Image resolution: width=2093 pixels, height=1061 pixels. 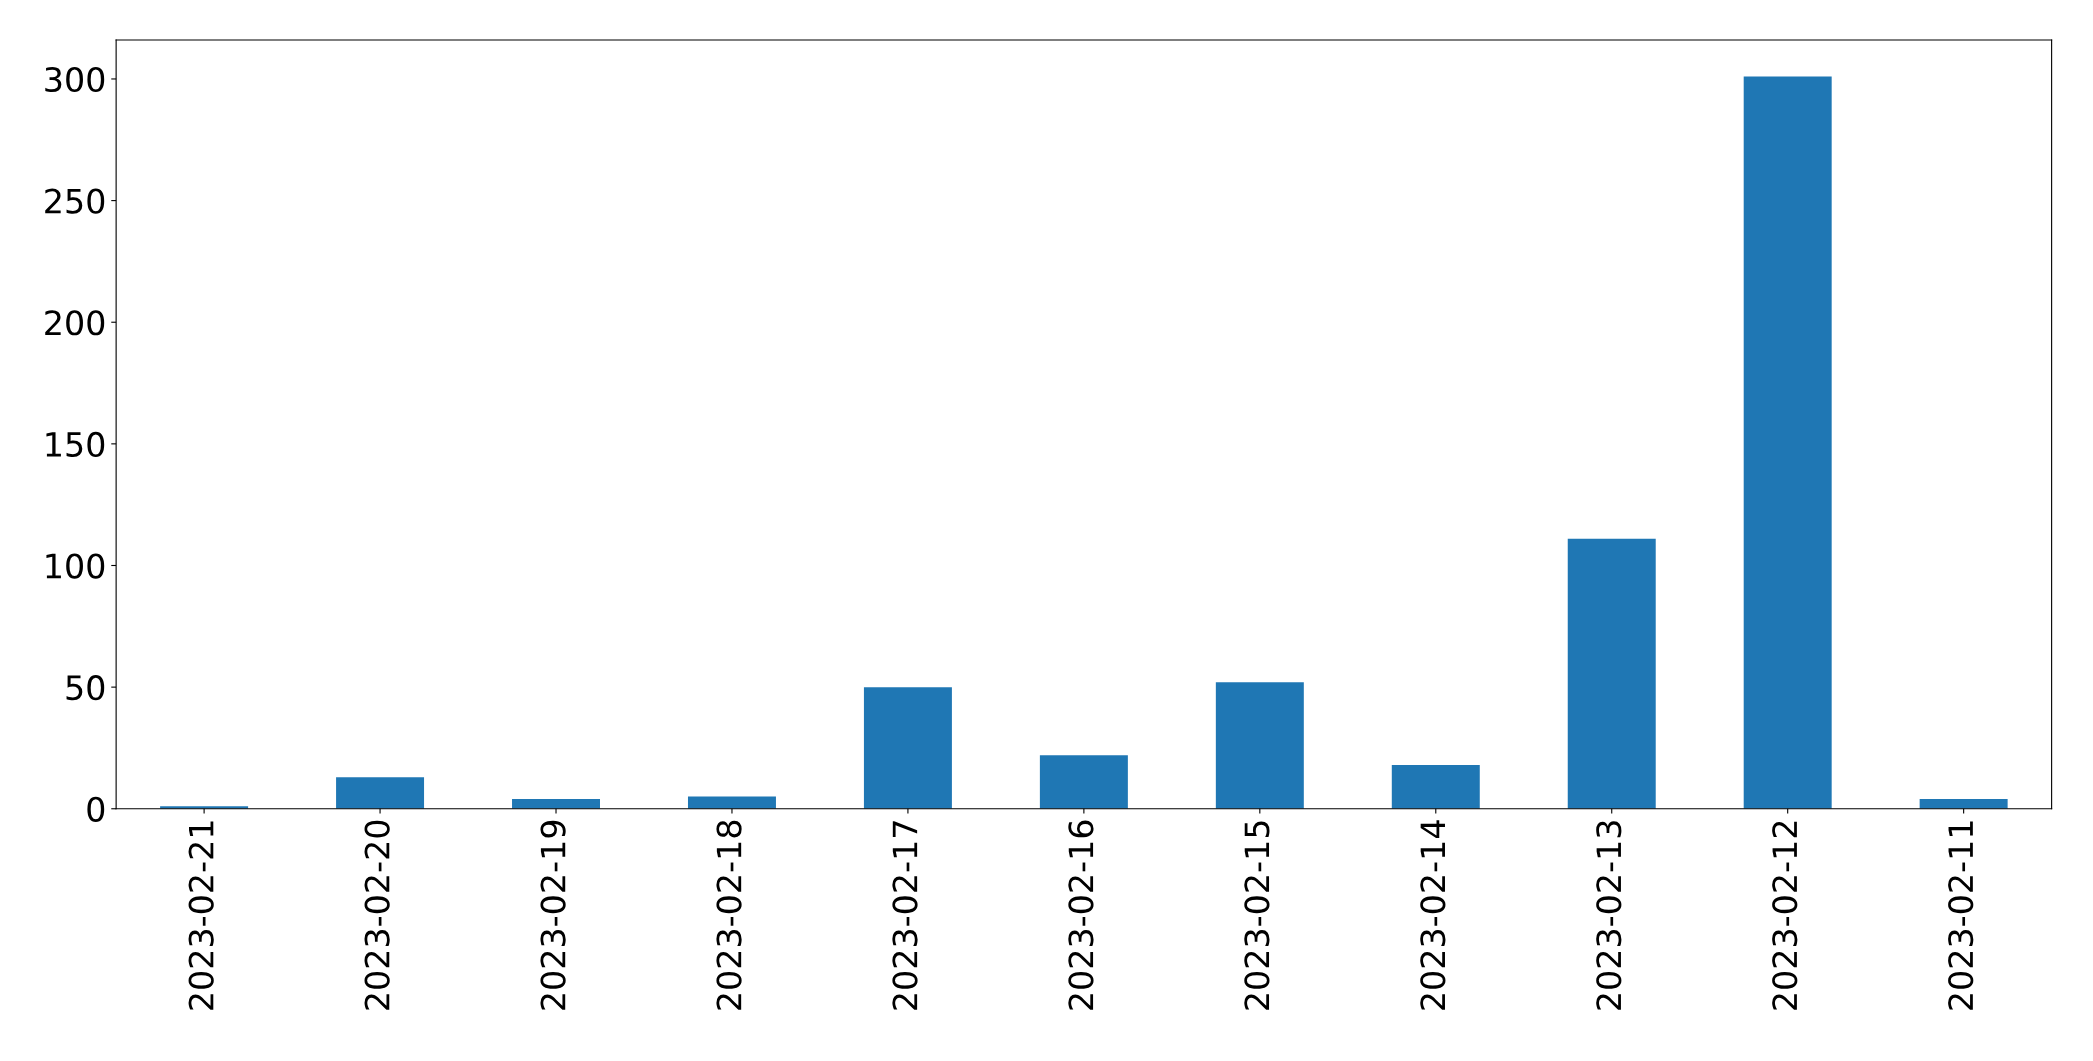 I want to click on y-tick-label: 100, so click(x=75, y=566).